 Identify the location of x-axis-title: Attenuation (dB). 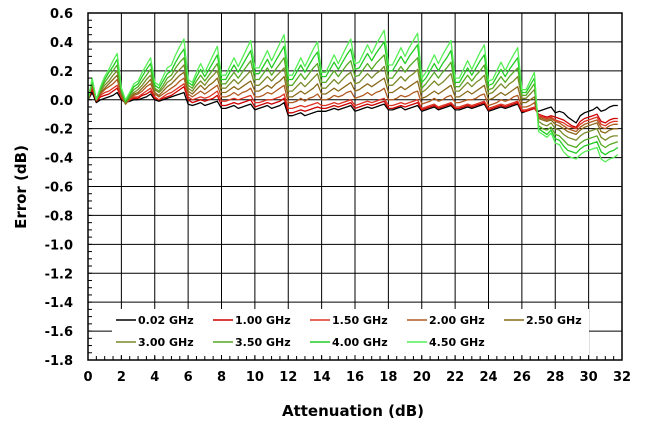
(353, 411).